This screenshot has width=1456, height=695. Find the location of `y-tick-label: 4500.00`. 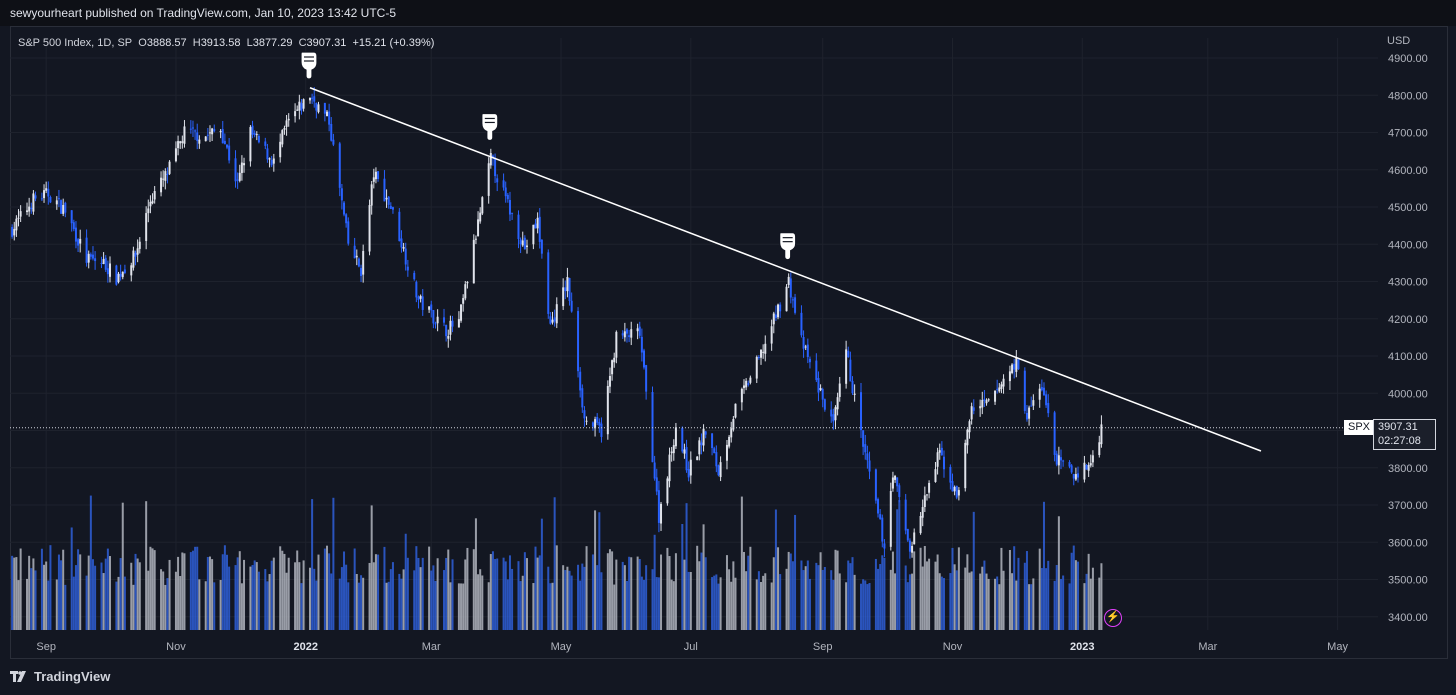

y-tick-label: 4500.00 is located at coordinates (1408, 208).